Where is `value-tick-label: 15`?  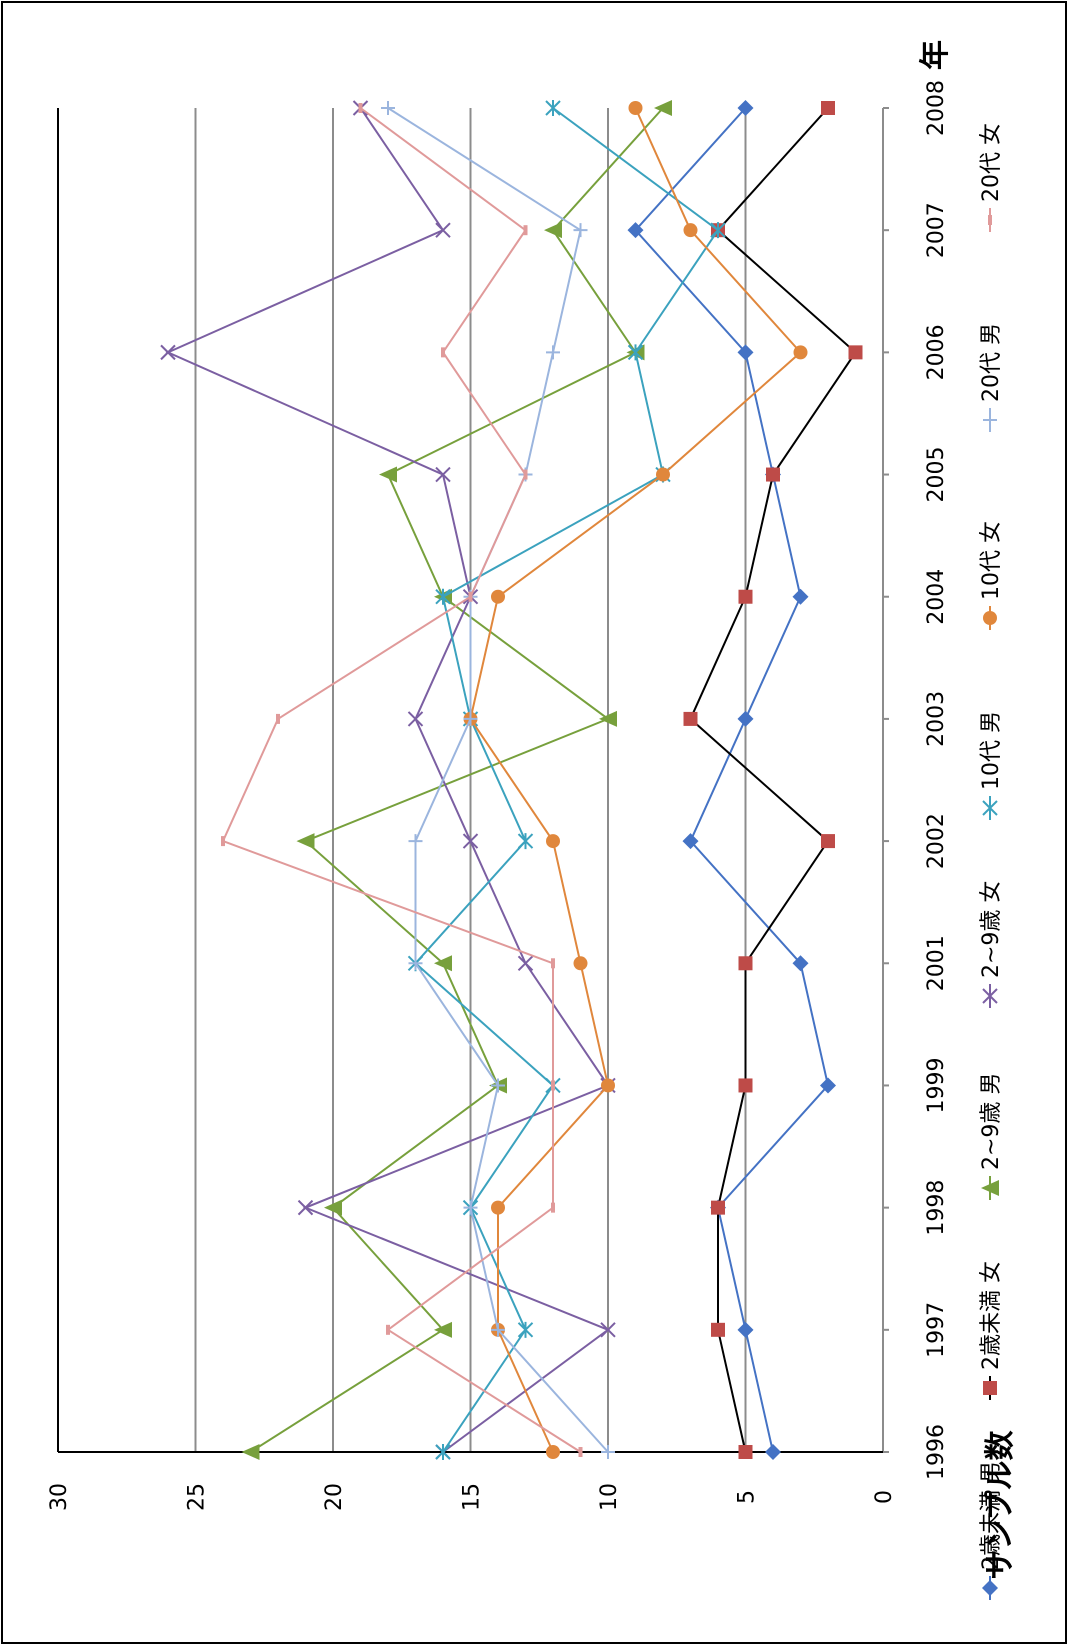 value-tick-label: 15 is located at coordinates (472, 1497).